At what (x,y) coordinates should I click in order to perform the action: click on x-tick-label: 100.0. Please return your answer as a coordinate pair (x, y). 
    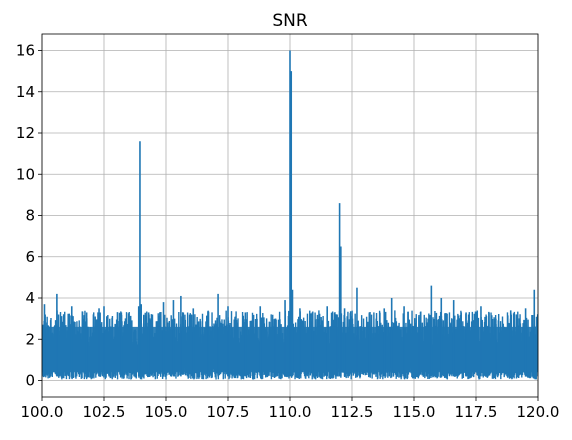
    Looking at the image, I should click on (42, 412).